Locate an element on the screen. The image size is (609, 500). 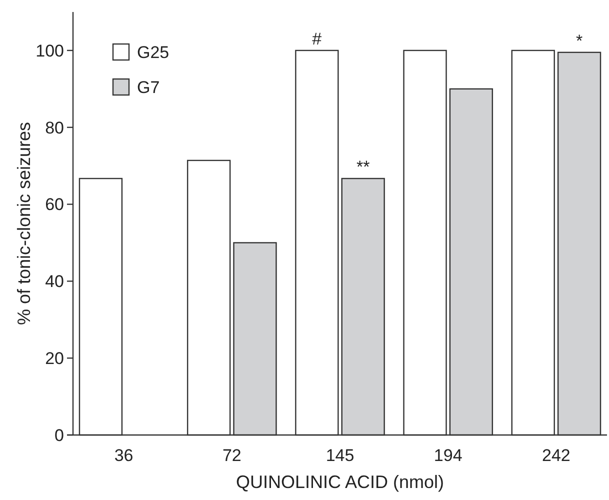
y-tick-label: 40 is located at coordinates (54, 282).